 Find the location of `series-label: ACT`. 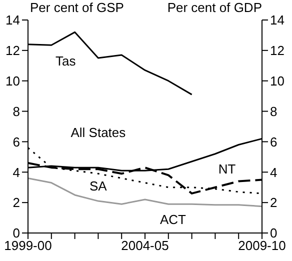

series-label: ACT is located at coordinates (173, 219).